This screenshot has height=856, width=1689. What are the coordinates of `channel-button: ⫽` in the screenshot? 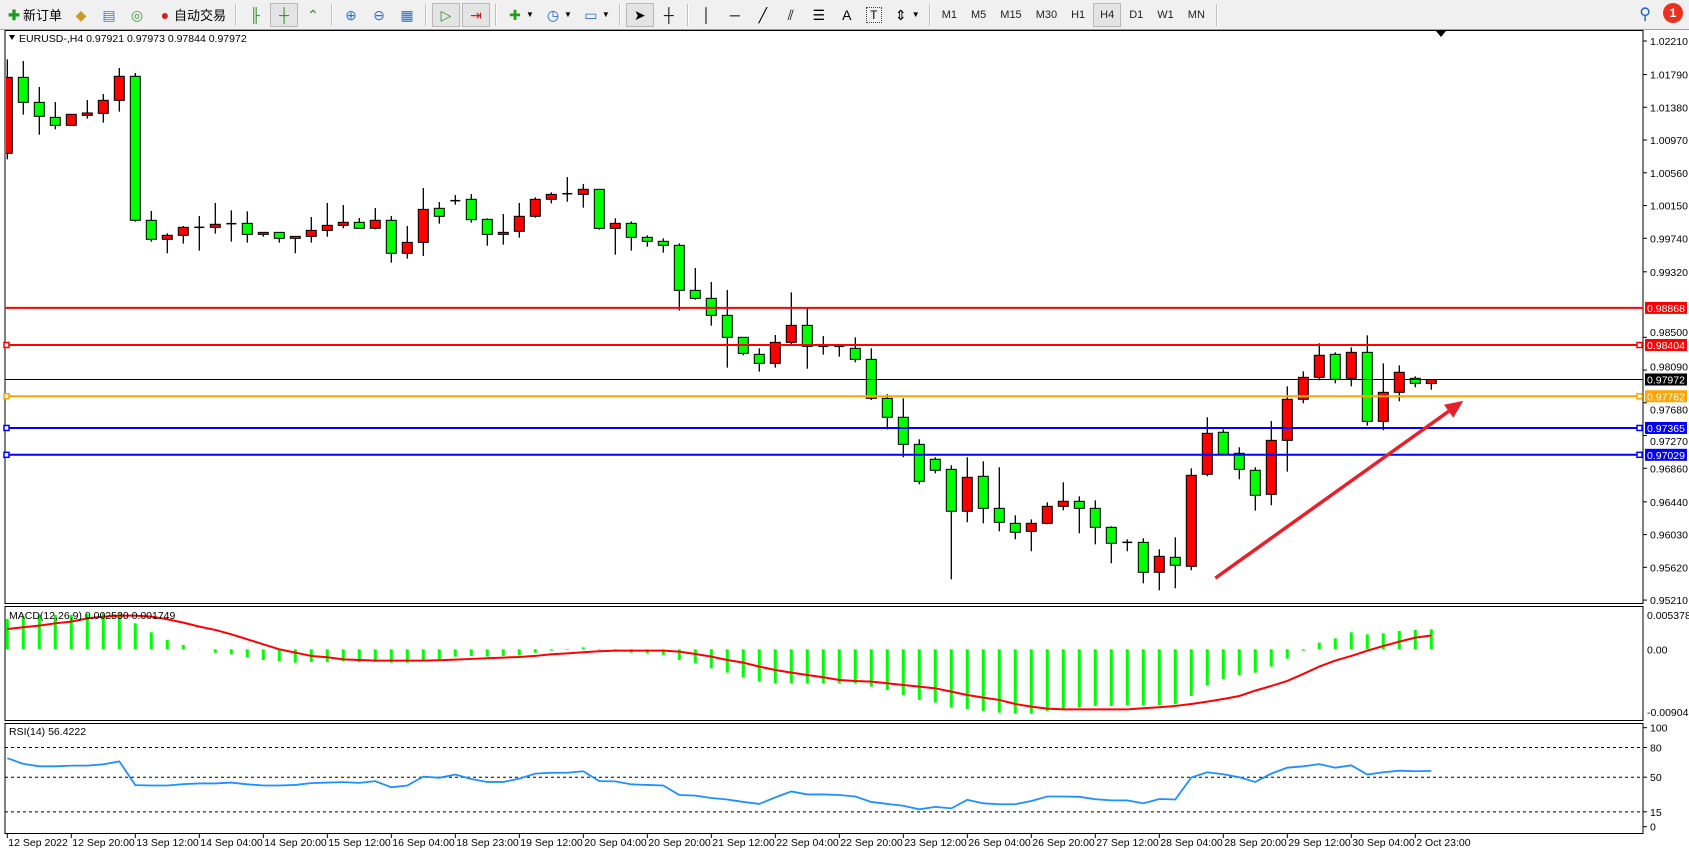 It's located at (791, 15).